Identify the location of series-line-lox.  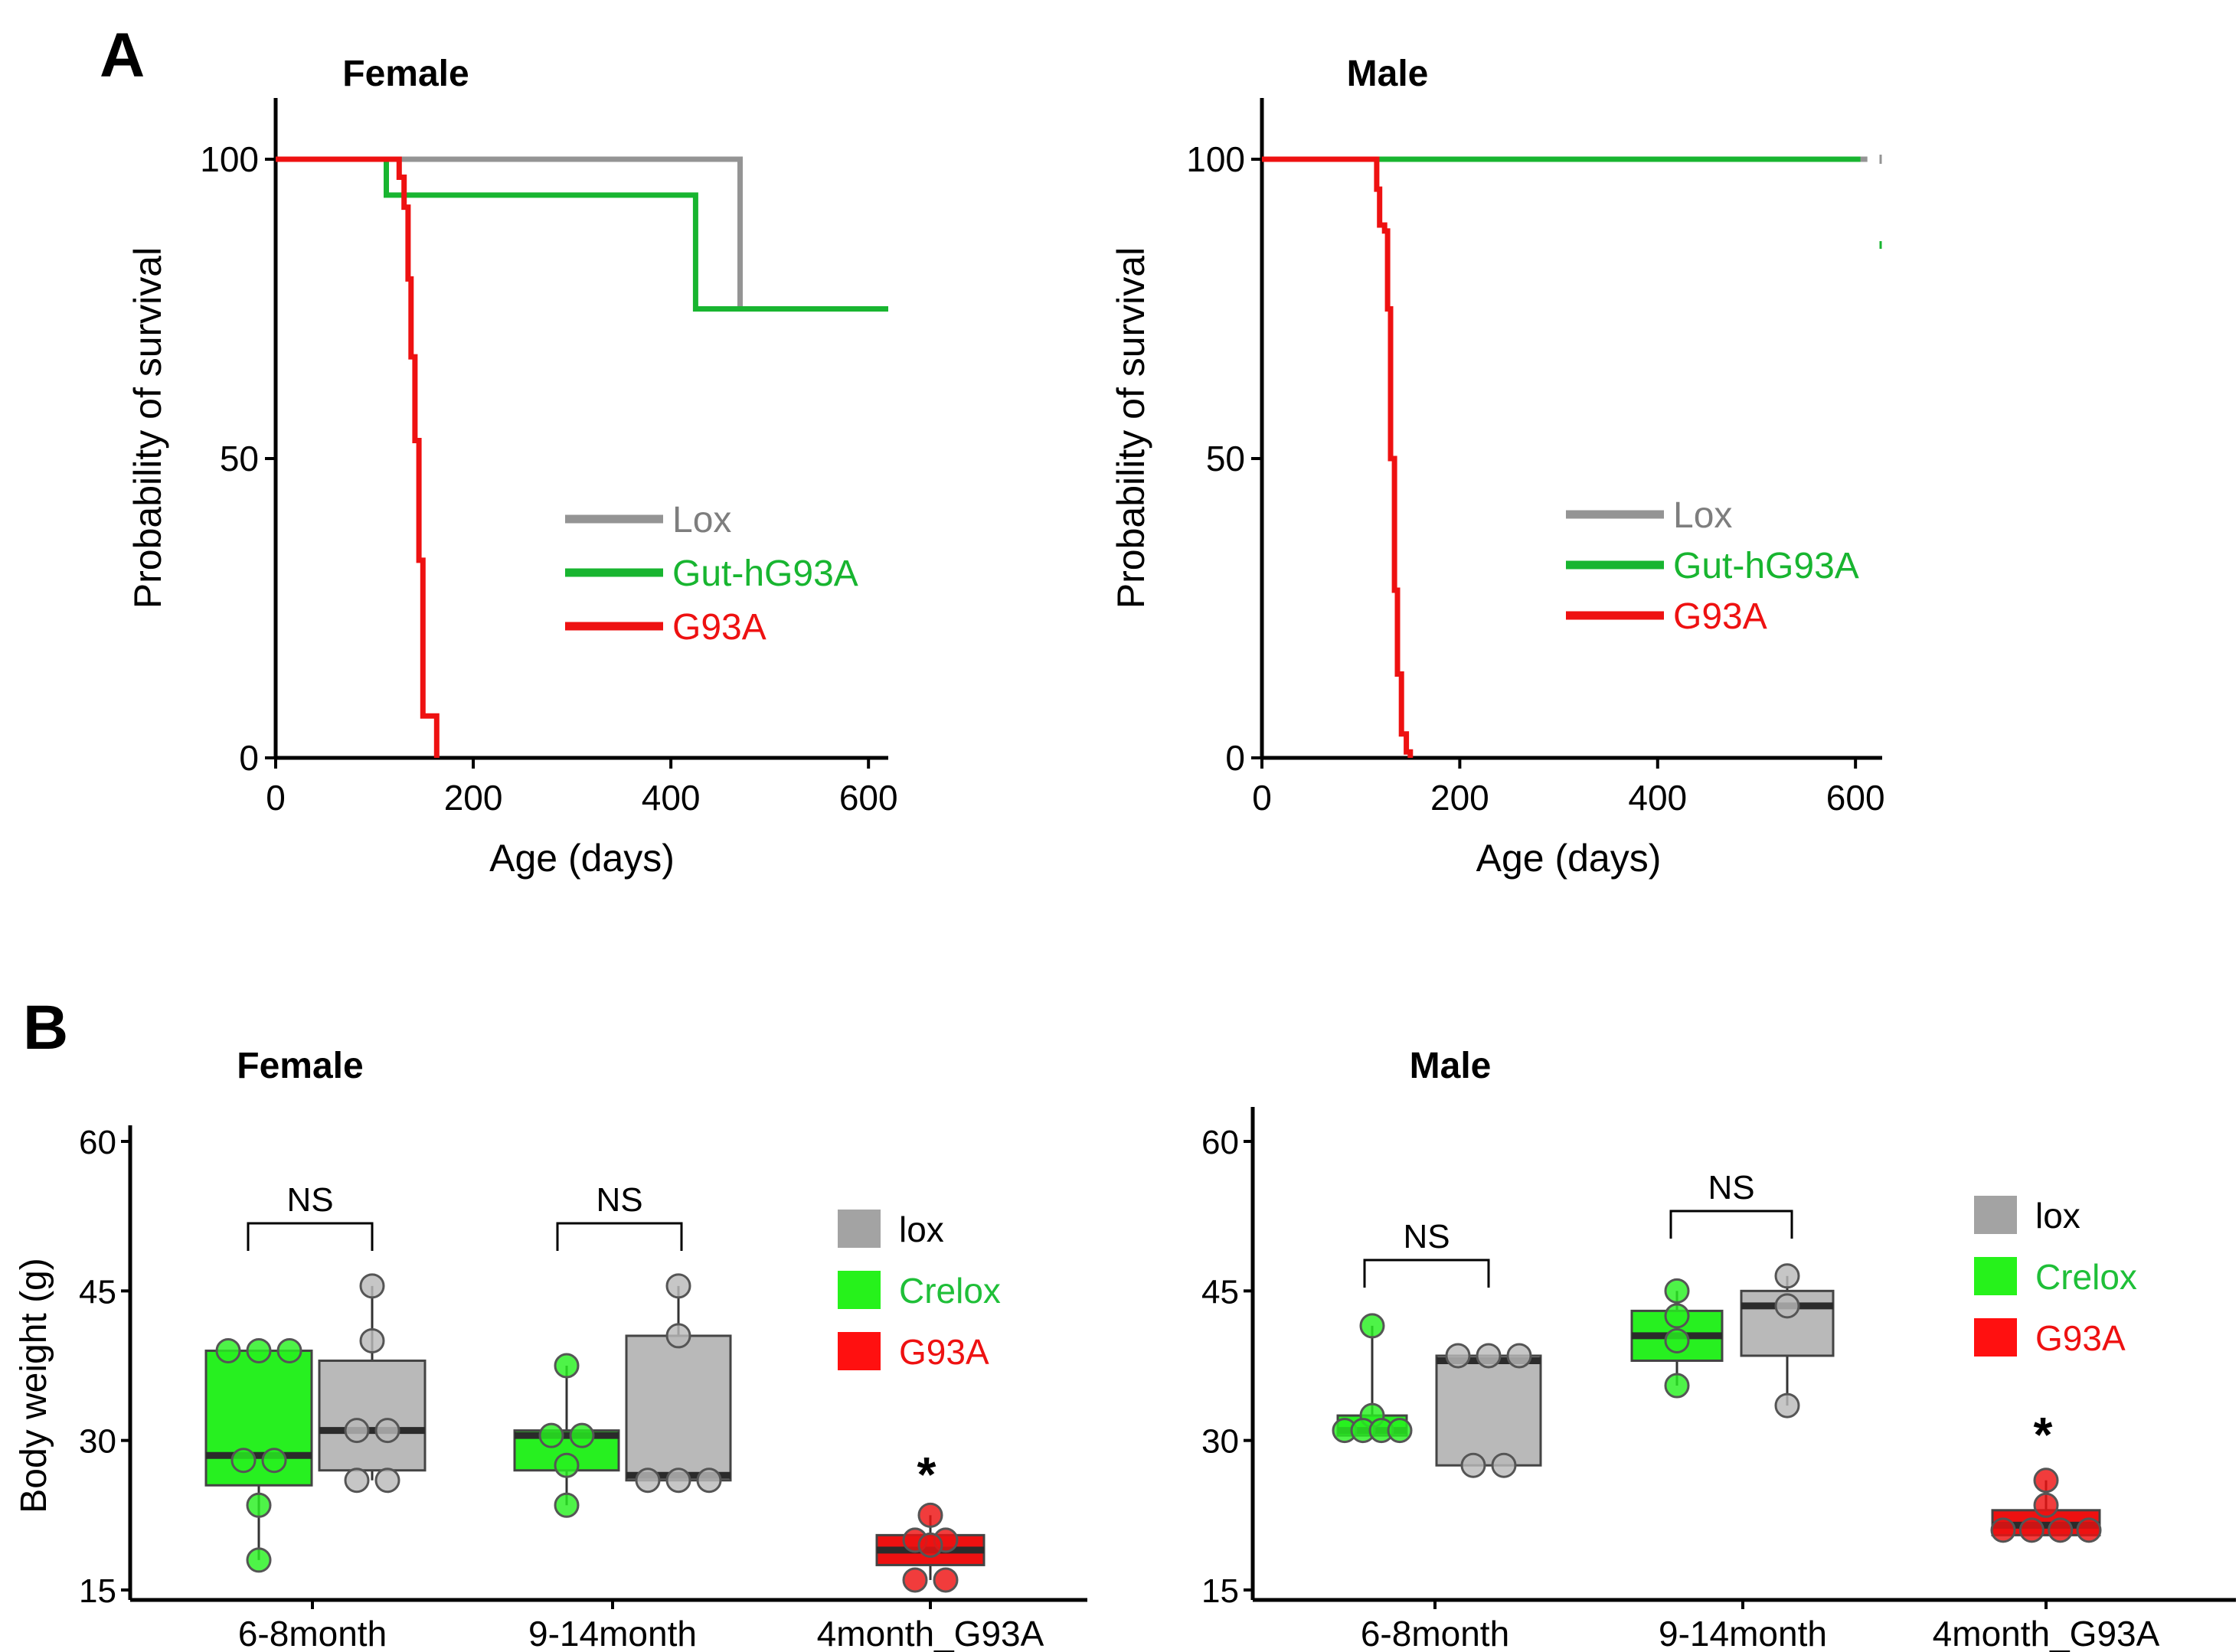
(582, 234).